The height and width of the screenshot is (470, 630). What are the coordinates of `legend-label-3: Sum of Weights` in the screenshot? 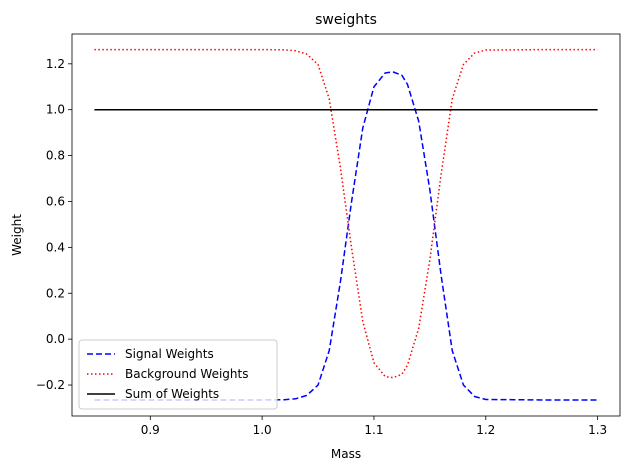 It's located at (172, 394).